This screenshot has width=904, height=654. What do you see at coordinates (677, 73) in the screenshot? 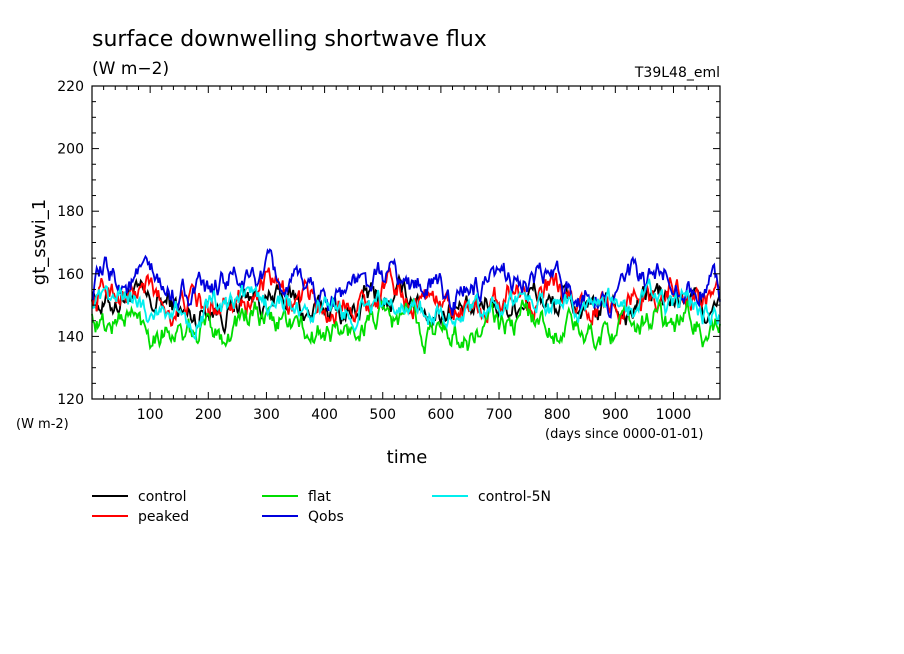
I see `model-label: T39L48_eml` at bounding box center [677, 73].